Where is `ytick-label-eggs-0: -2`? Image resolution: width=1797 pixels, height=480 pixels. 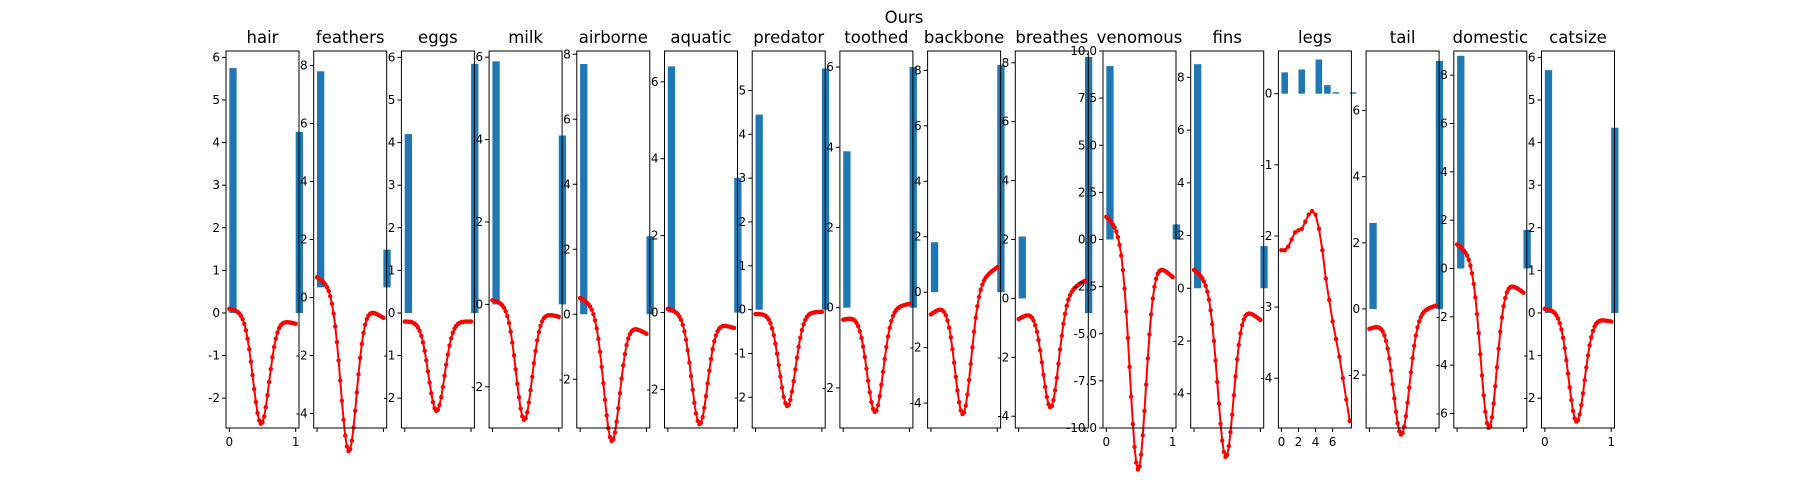 ytick-label-eggs-0: -2 is located at coordinates (389, 398).